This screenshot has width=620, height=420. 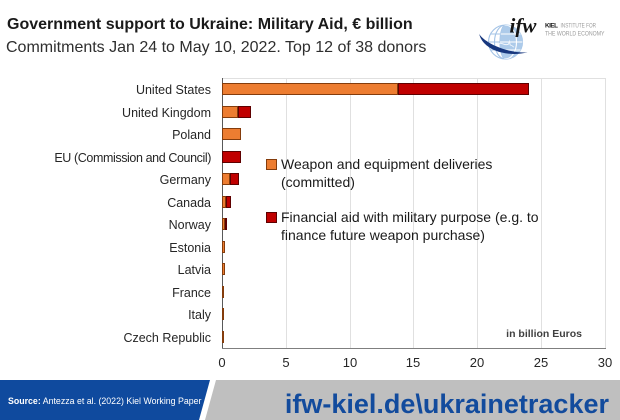 What do you see at coordinates (524, 26) in the screenshot?
I see `svg-text: ifw` at bounding box center [524, 26].